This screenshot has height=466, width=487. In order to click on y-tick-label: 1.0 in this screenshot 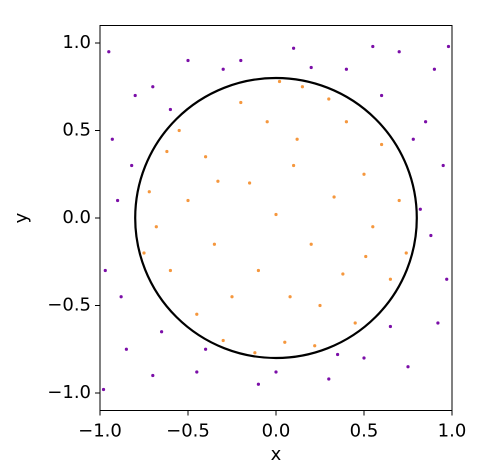, I will do `click(76, 42)`.